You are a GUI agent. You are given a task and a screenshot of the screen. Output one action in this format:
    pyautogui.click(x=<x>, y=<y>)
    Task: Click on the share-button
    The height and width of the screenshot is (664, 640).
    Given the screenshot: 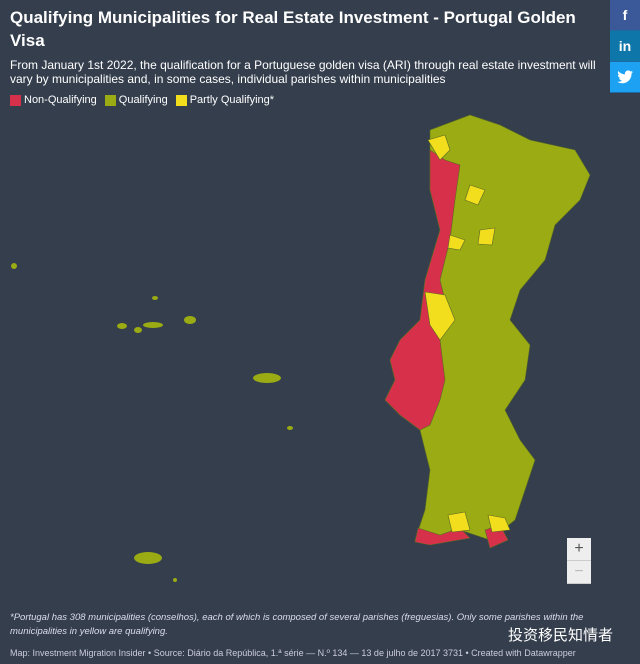 What is the action you would take?
    pyautogui.click(x=625, y=77)
    